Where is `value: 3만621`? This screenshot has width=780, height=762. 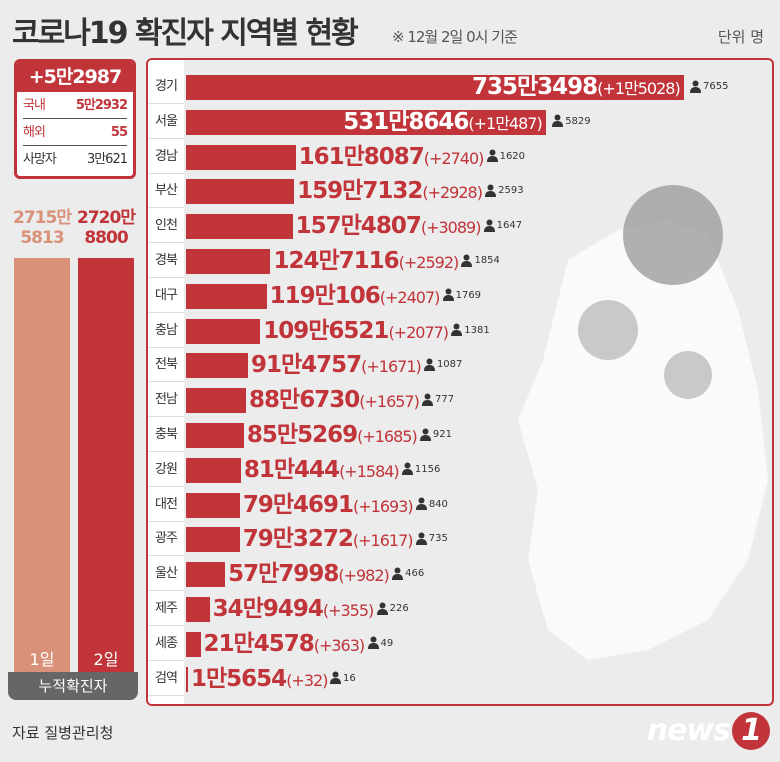
value: 3만621 is located at coordinates (107, 159).